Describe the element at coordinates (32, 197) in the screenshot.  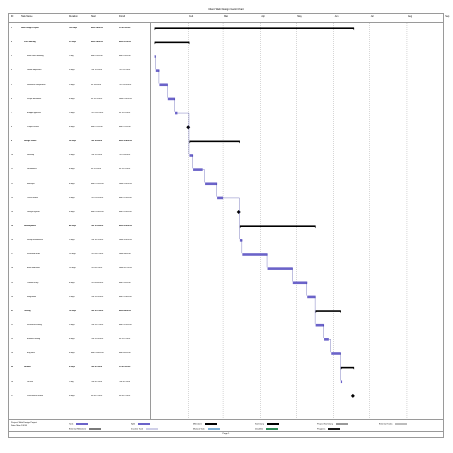
I see `task-name-cell: Client review` at that location.